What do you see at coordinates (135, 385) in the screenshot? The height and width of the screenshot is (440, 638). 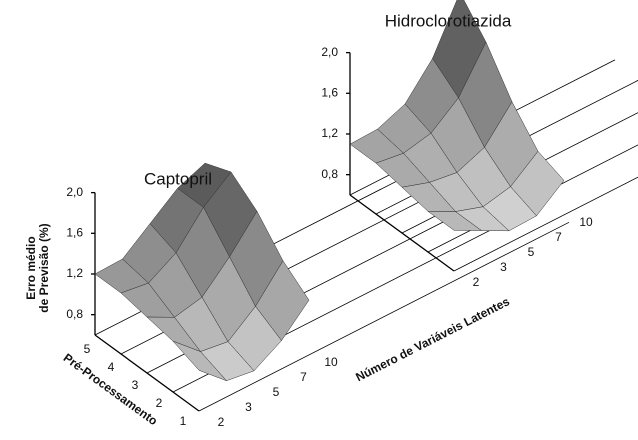 I see `y-tick-label: 3` at bounding box center [135, 385].